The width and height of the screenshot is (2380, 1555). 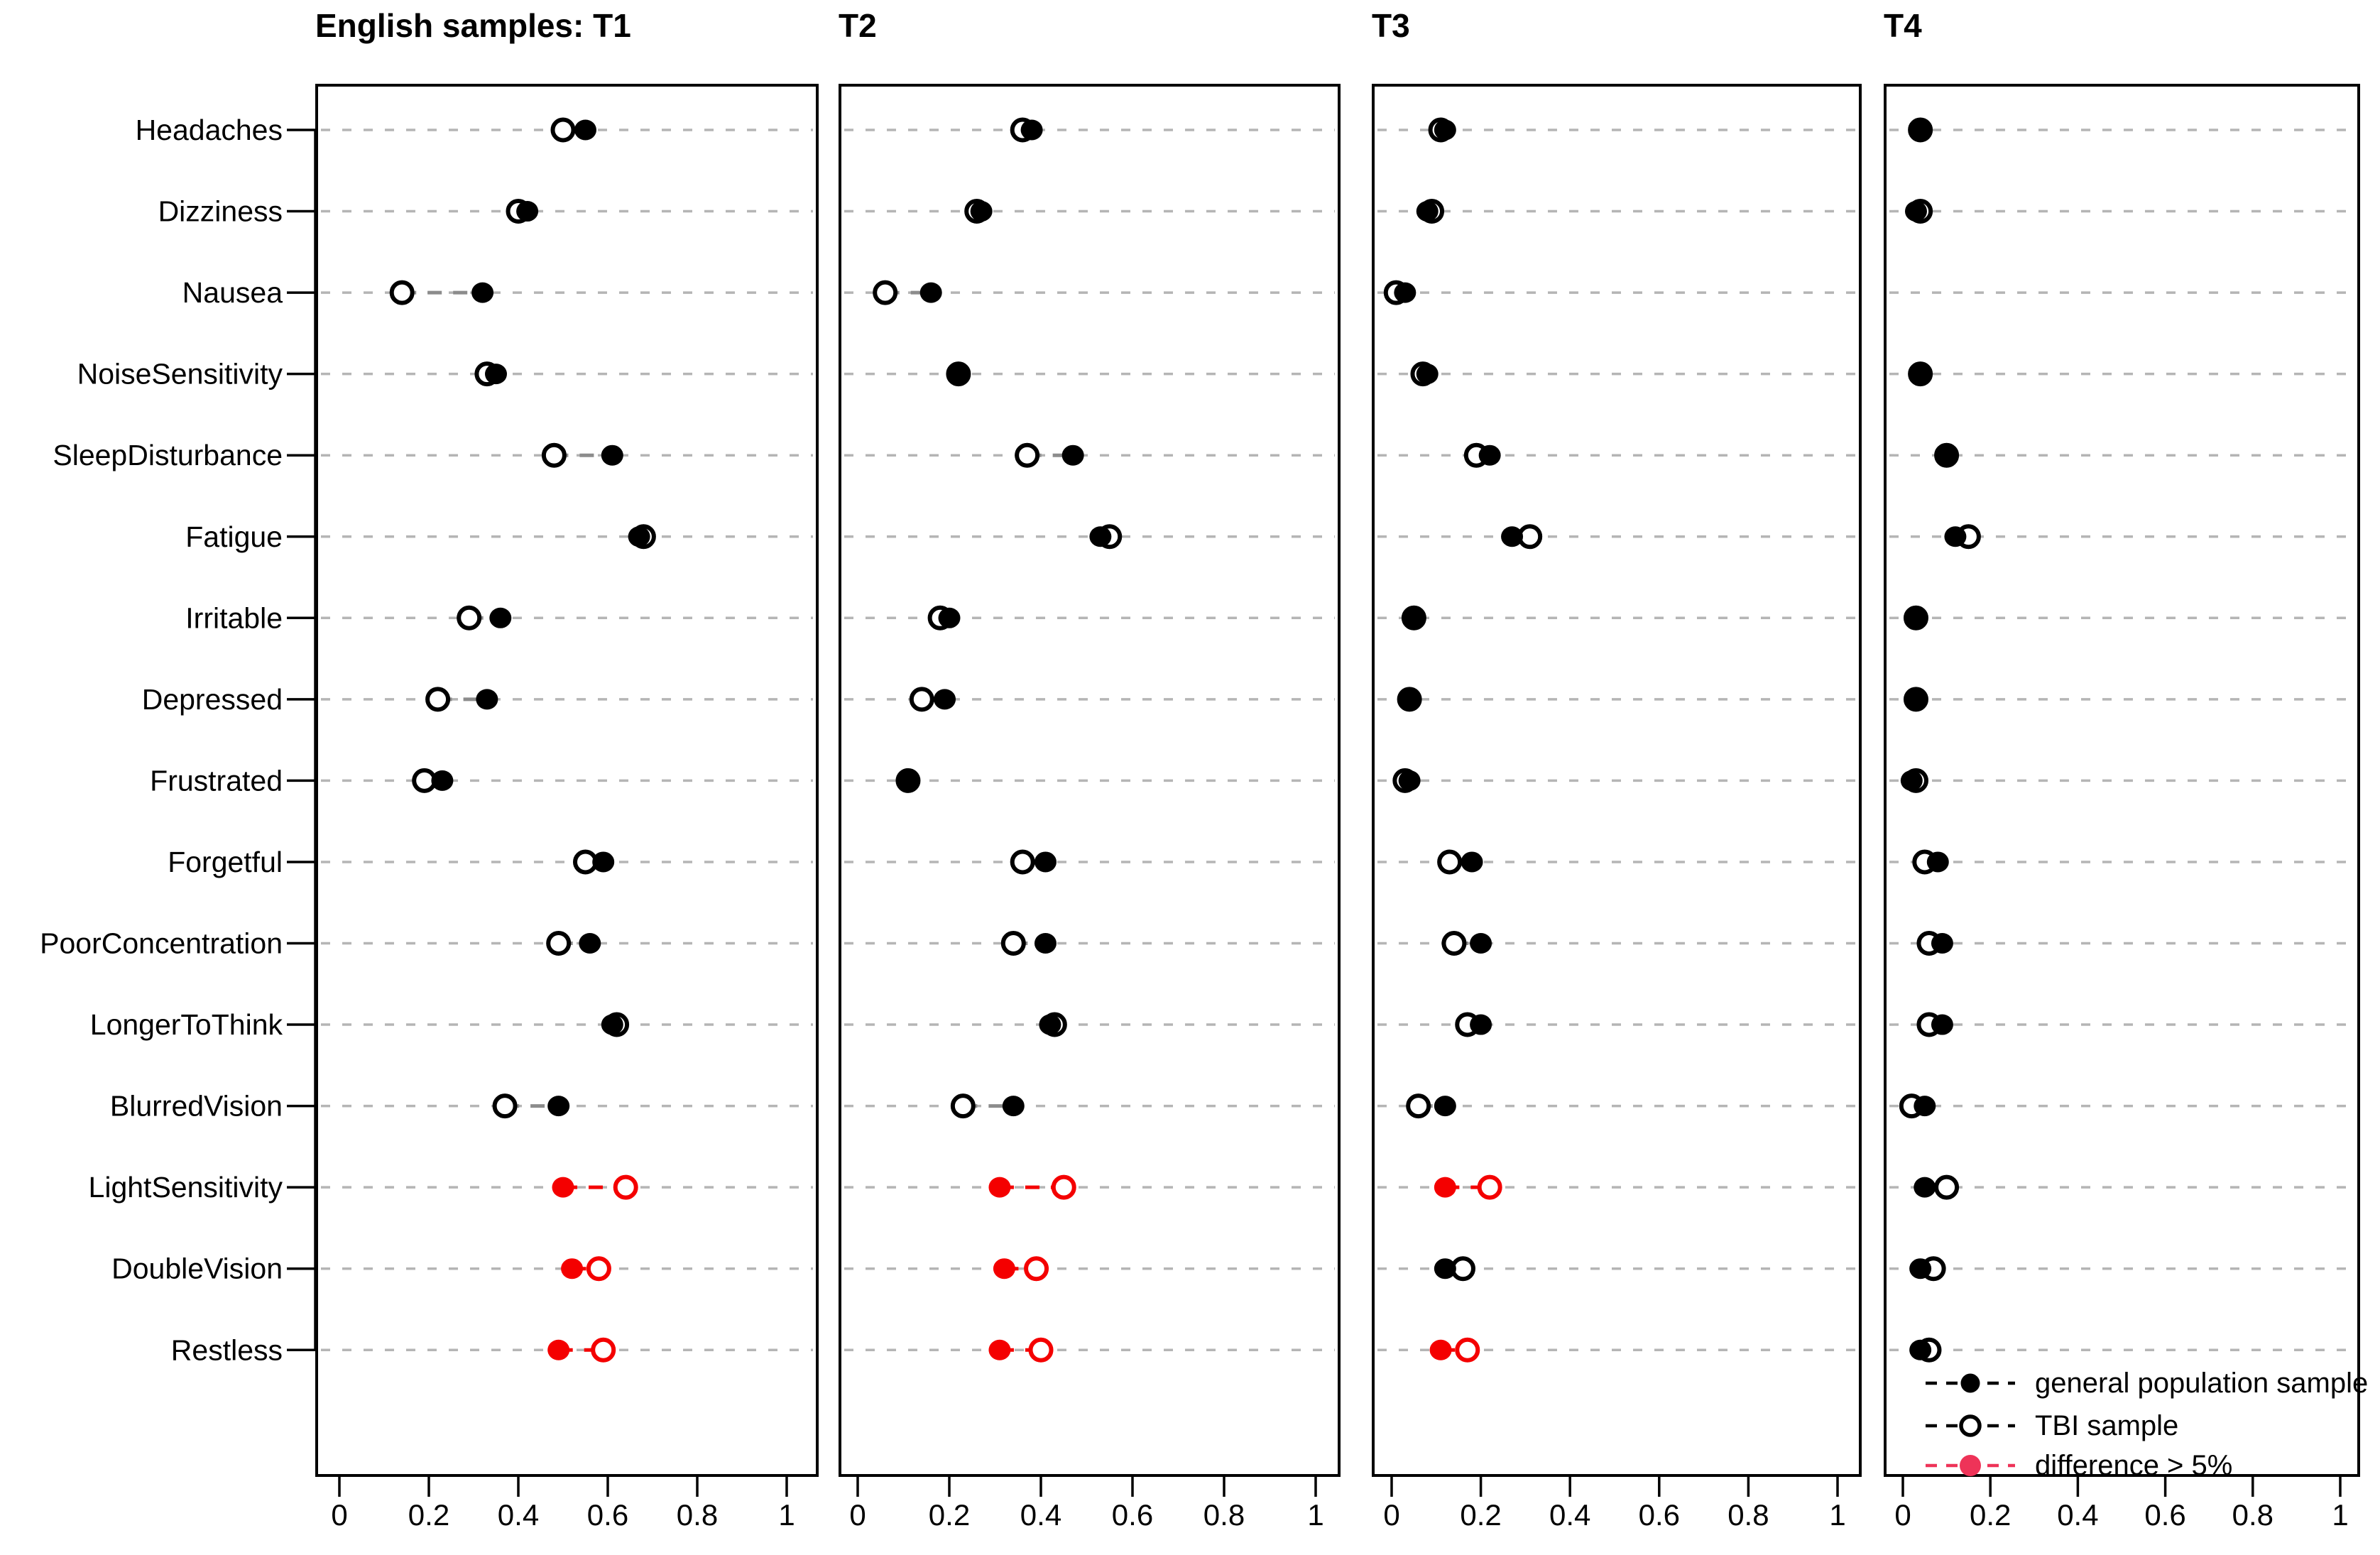 I want to click on panel-title: T3, so click(x=1391, y=25).